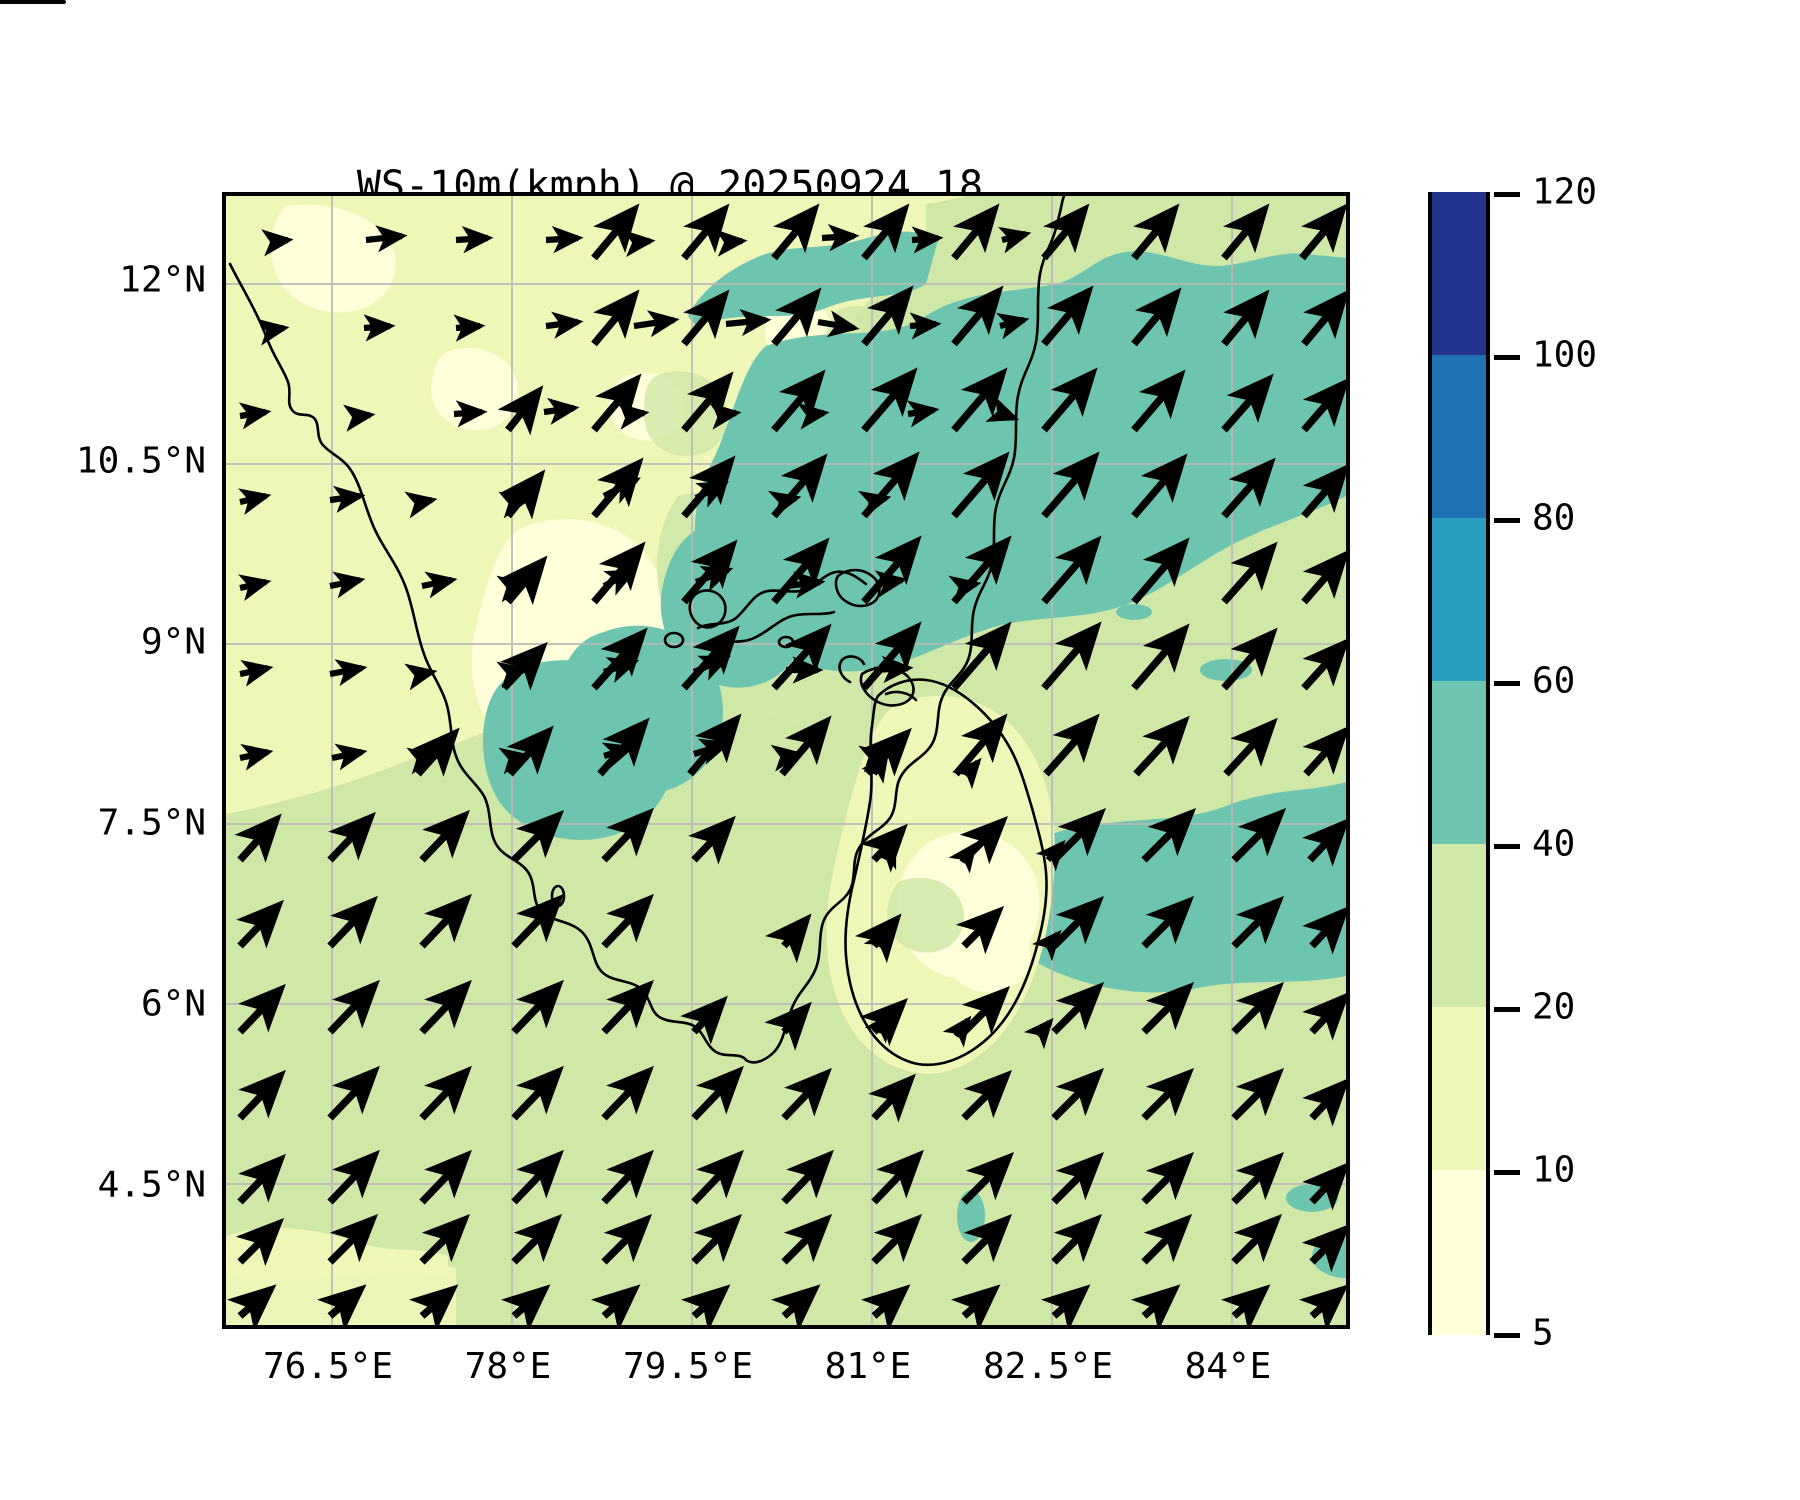  What do you see at coordinates (1565, 355) in the screenshot?
I see `colorbar-ticklabel-100: 100` at bounding box center [1565, 355].